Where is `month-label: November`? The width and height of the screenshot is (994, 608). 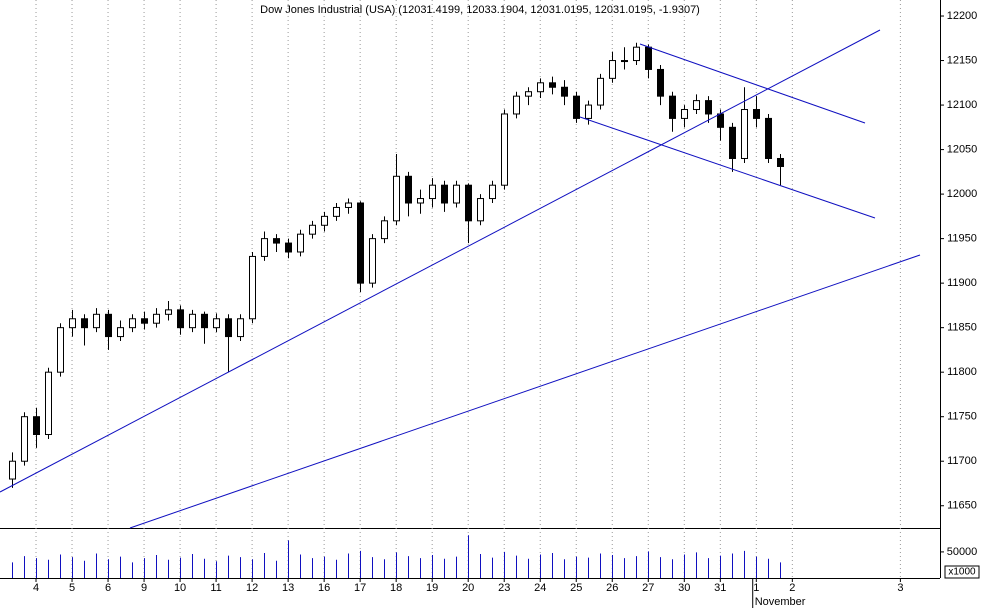
month-label: November is located at coordinates (780, 602).